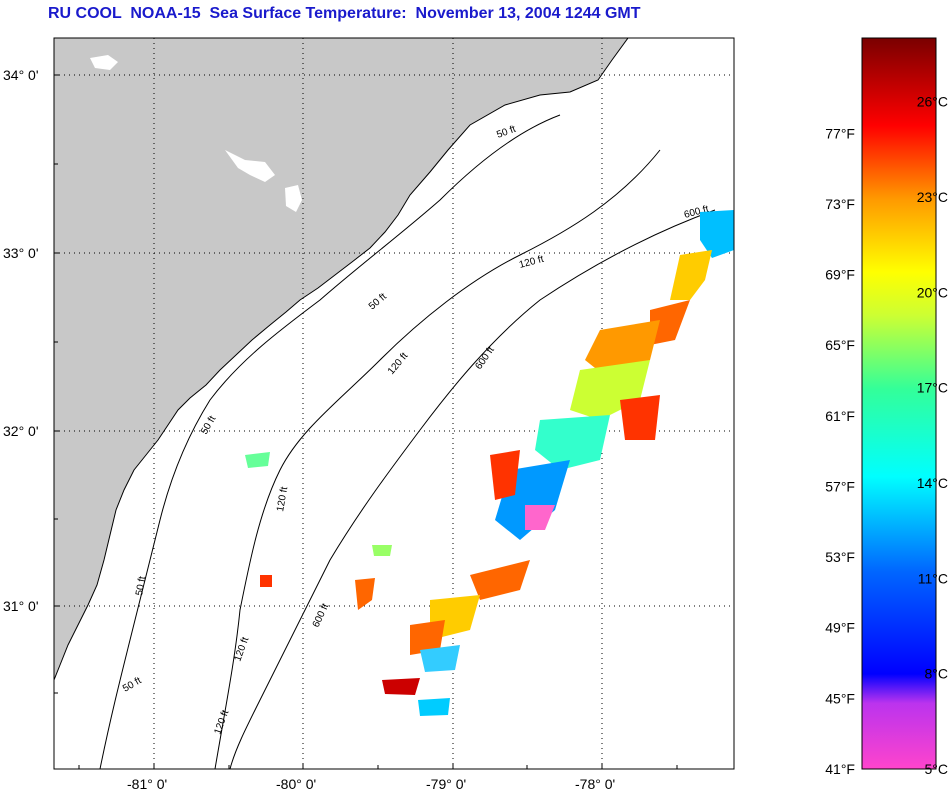 The height and width of the screenshot is (793, 952). What do you see at coordinates (840, 345) in the screenshot?
I see `colorbar-fahrenheit-label: 65°F` at bounding box center [840, 345].